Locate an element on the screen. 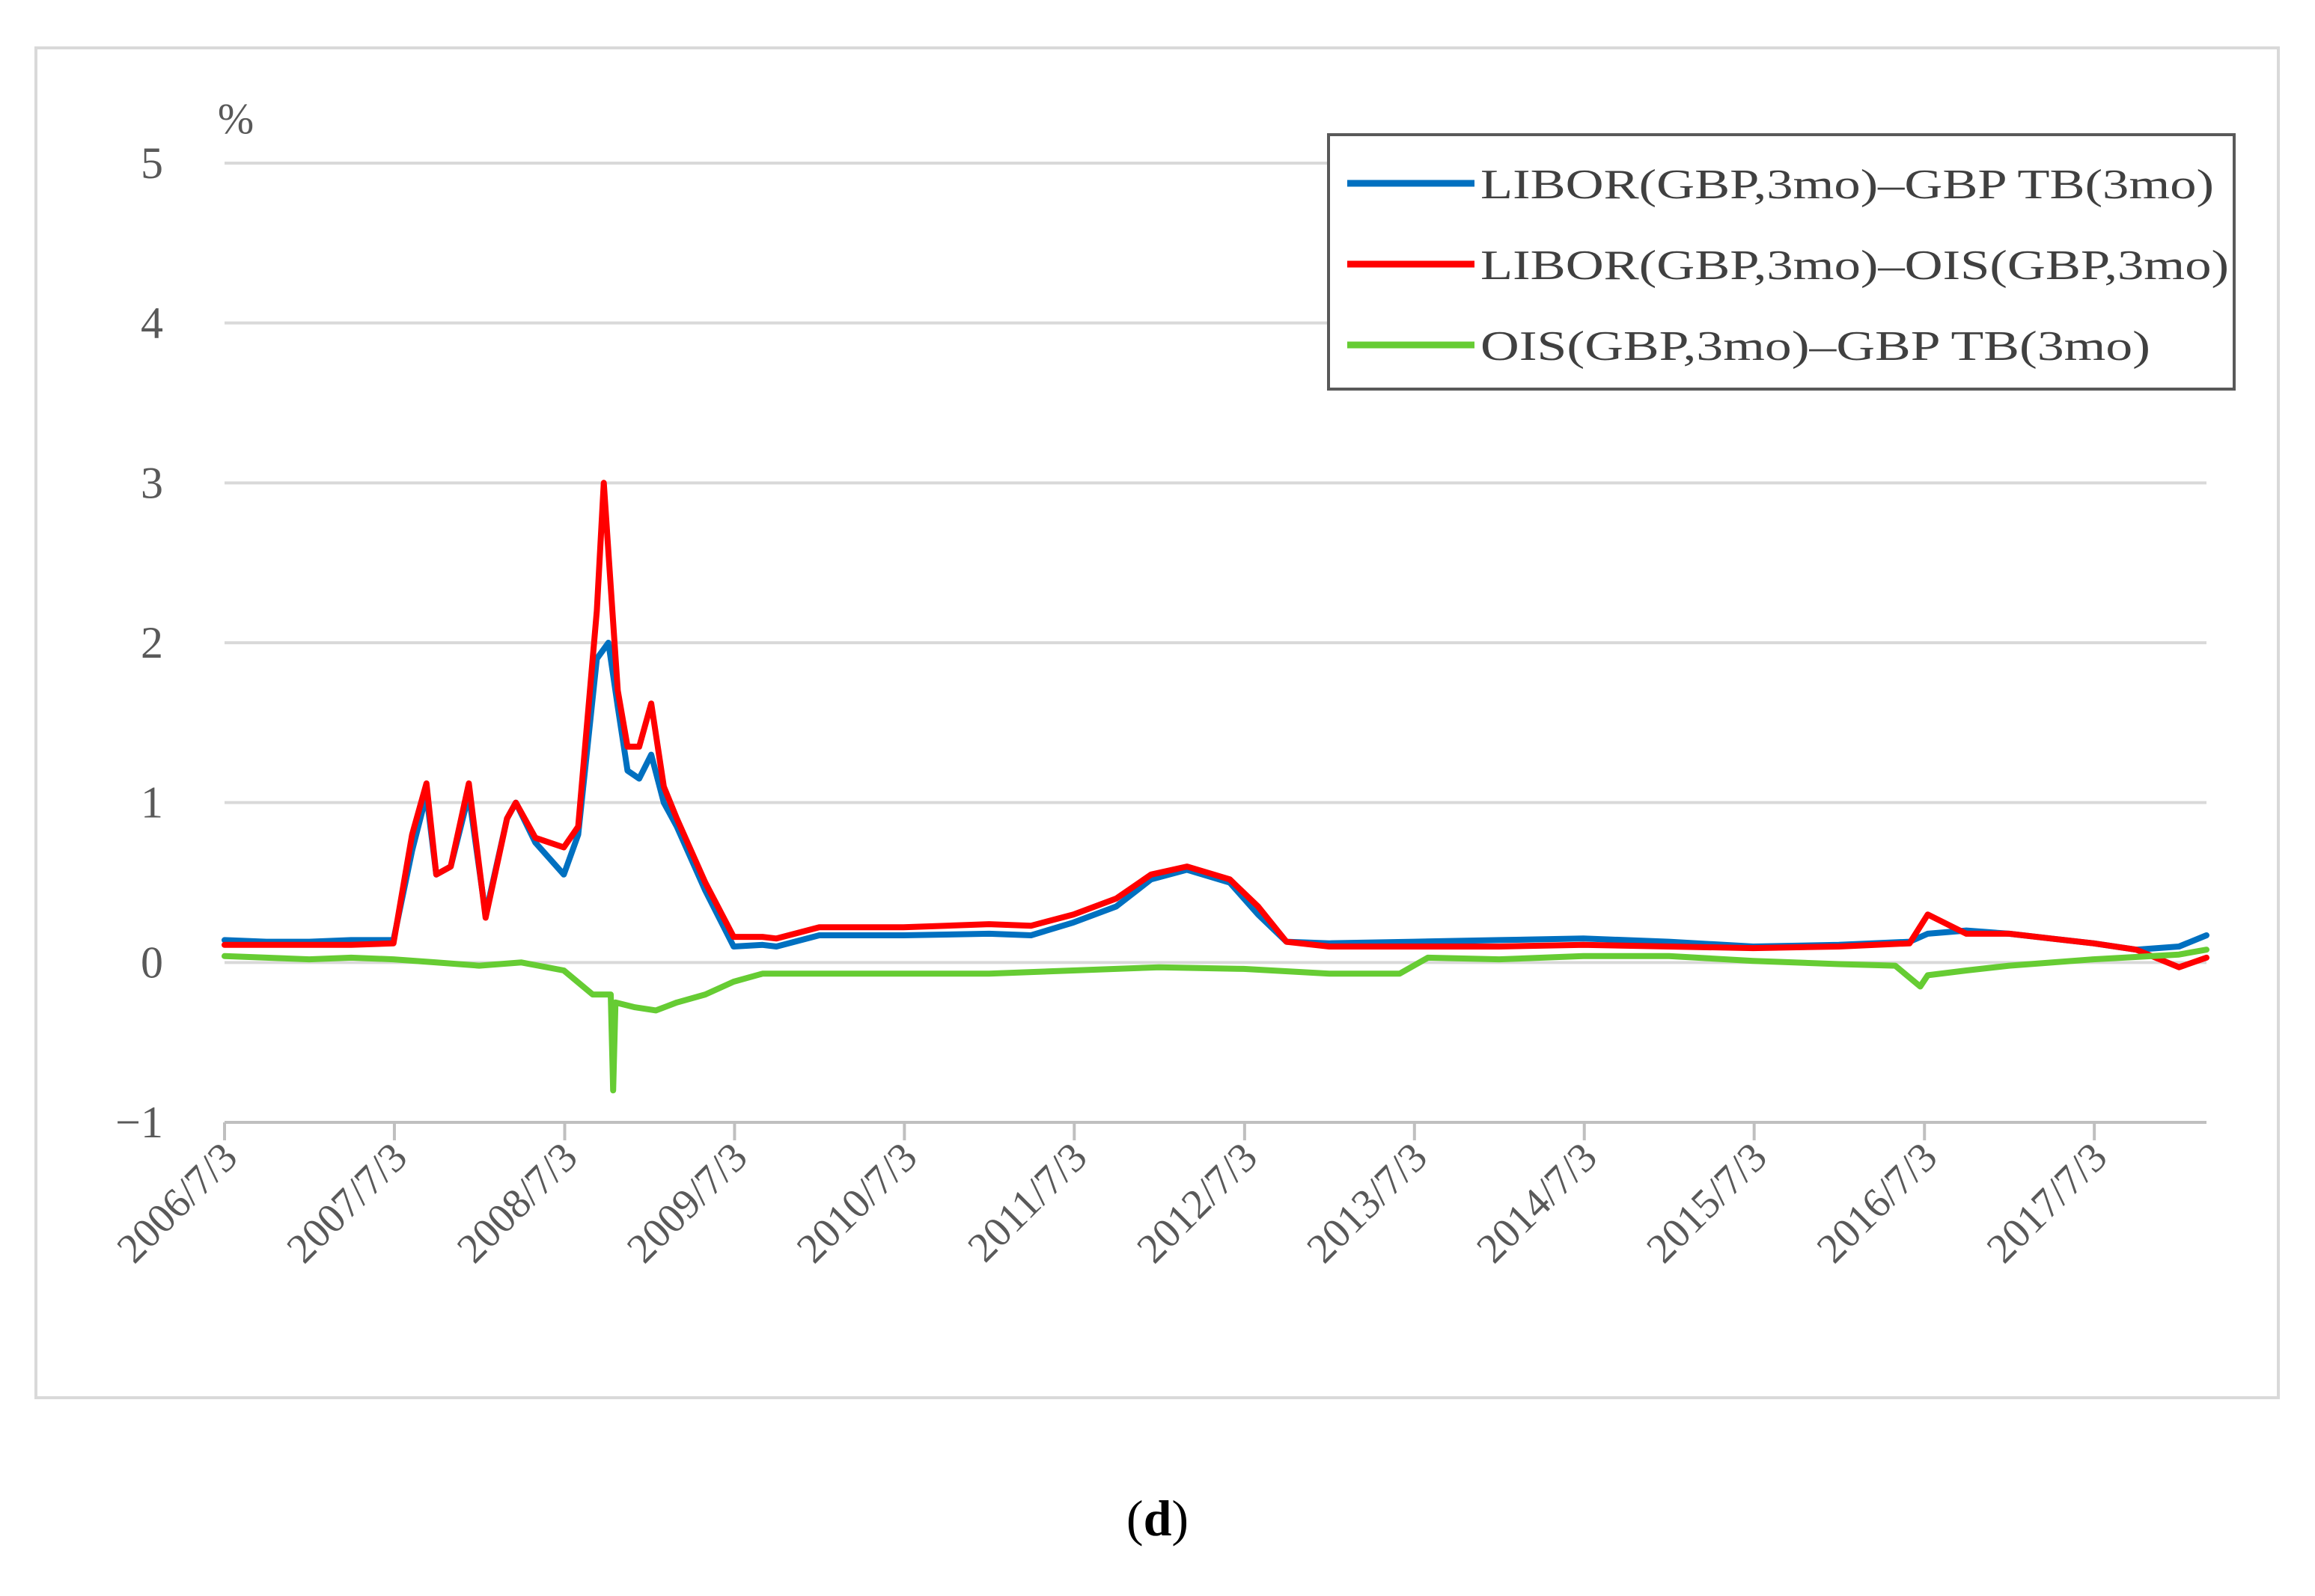 The height and width of the screenshot is (1596, 2315). caption-letter: d is located at coordinates (1157, 1519).